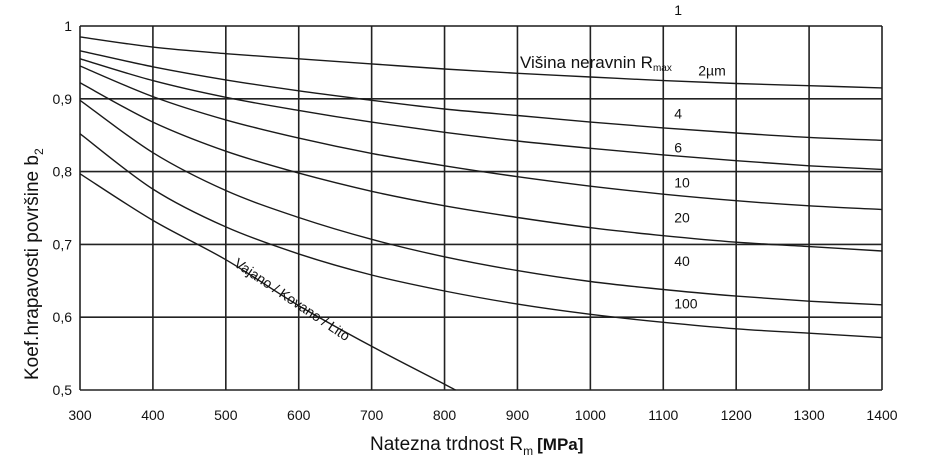 The image size is (932, 466). I want to click on y-tick-label: 0,7, so click(63, 244).